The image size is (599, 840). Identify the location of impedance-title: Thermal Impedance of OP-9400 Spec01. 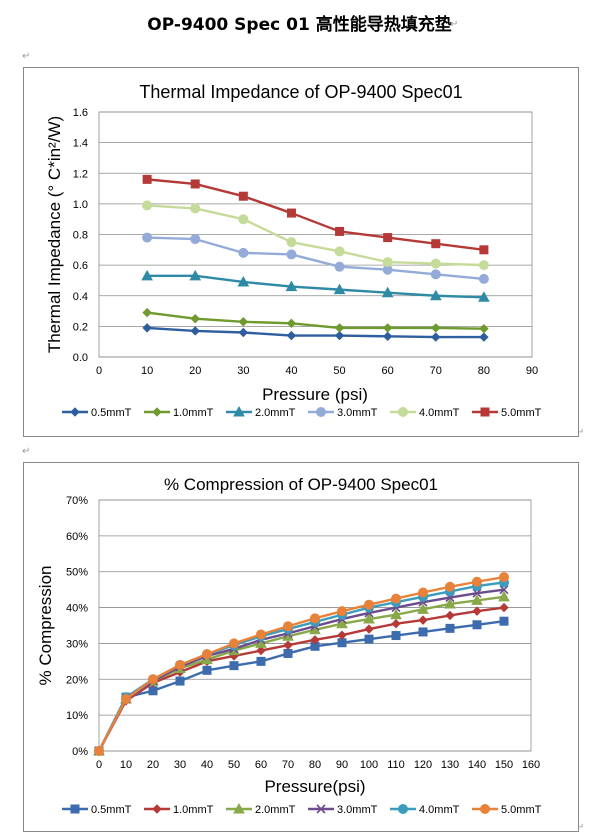
(300, 92).